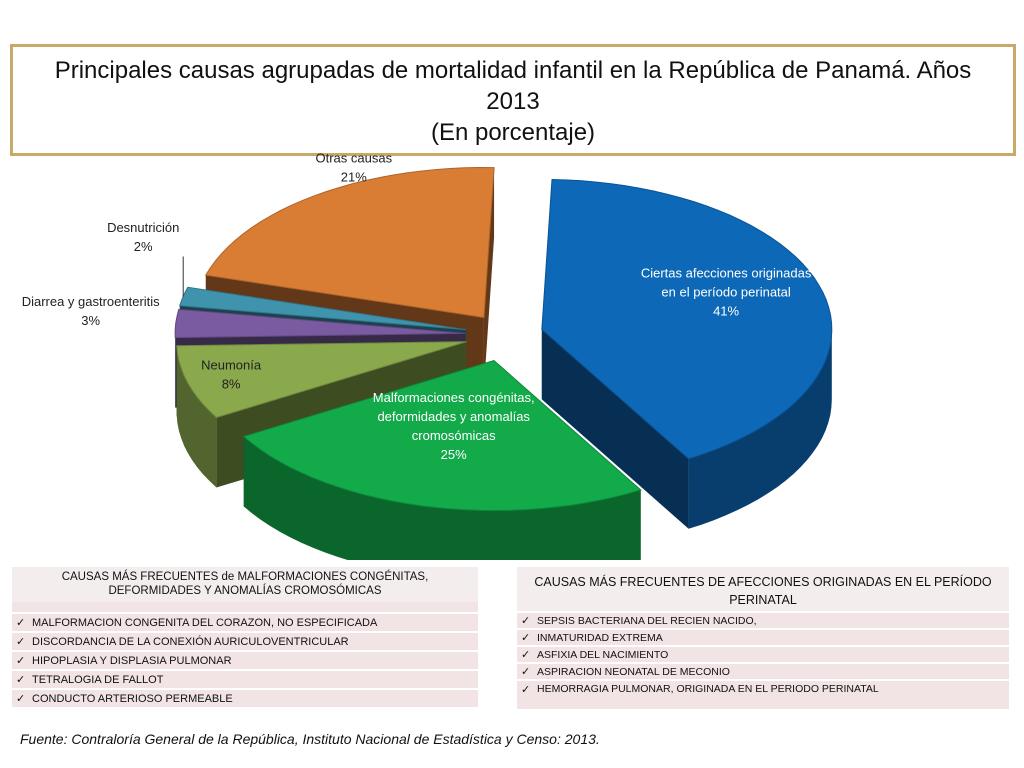  I want to click on pie-slice-label: Neumonía 8%, so click(231, 374).